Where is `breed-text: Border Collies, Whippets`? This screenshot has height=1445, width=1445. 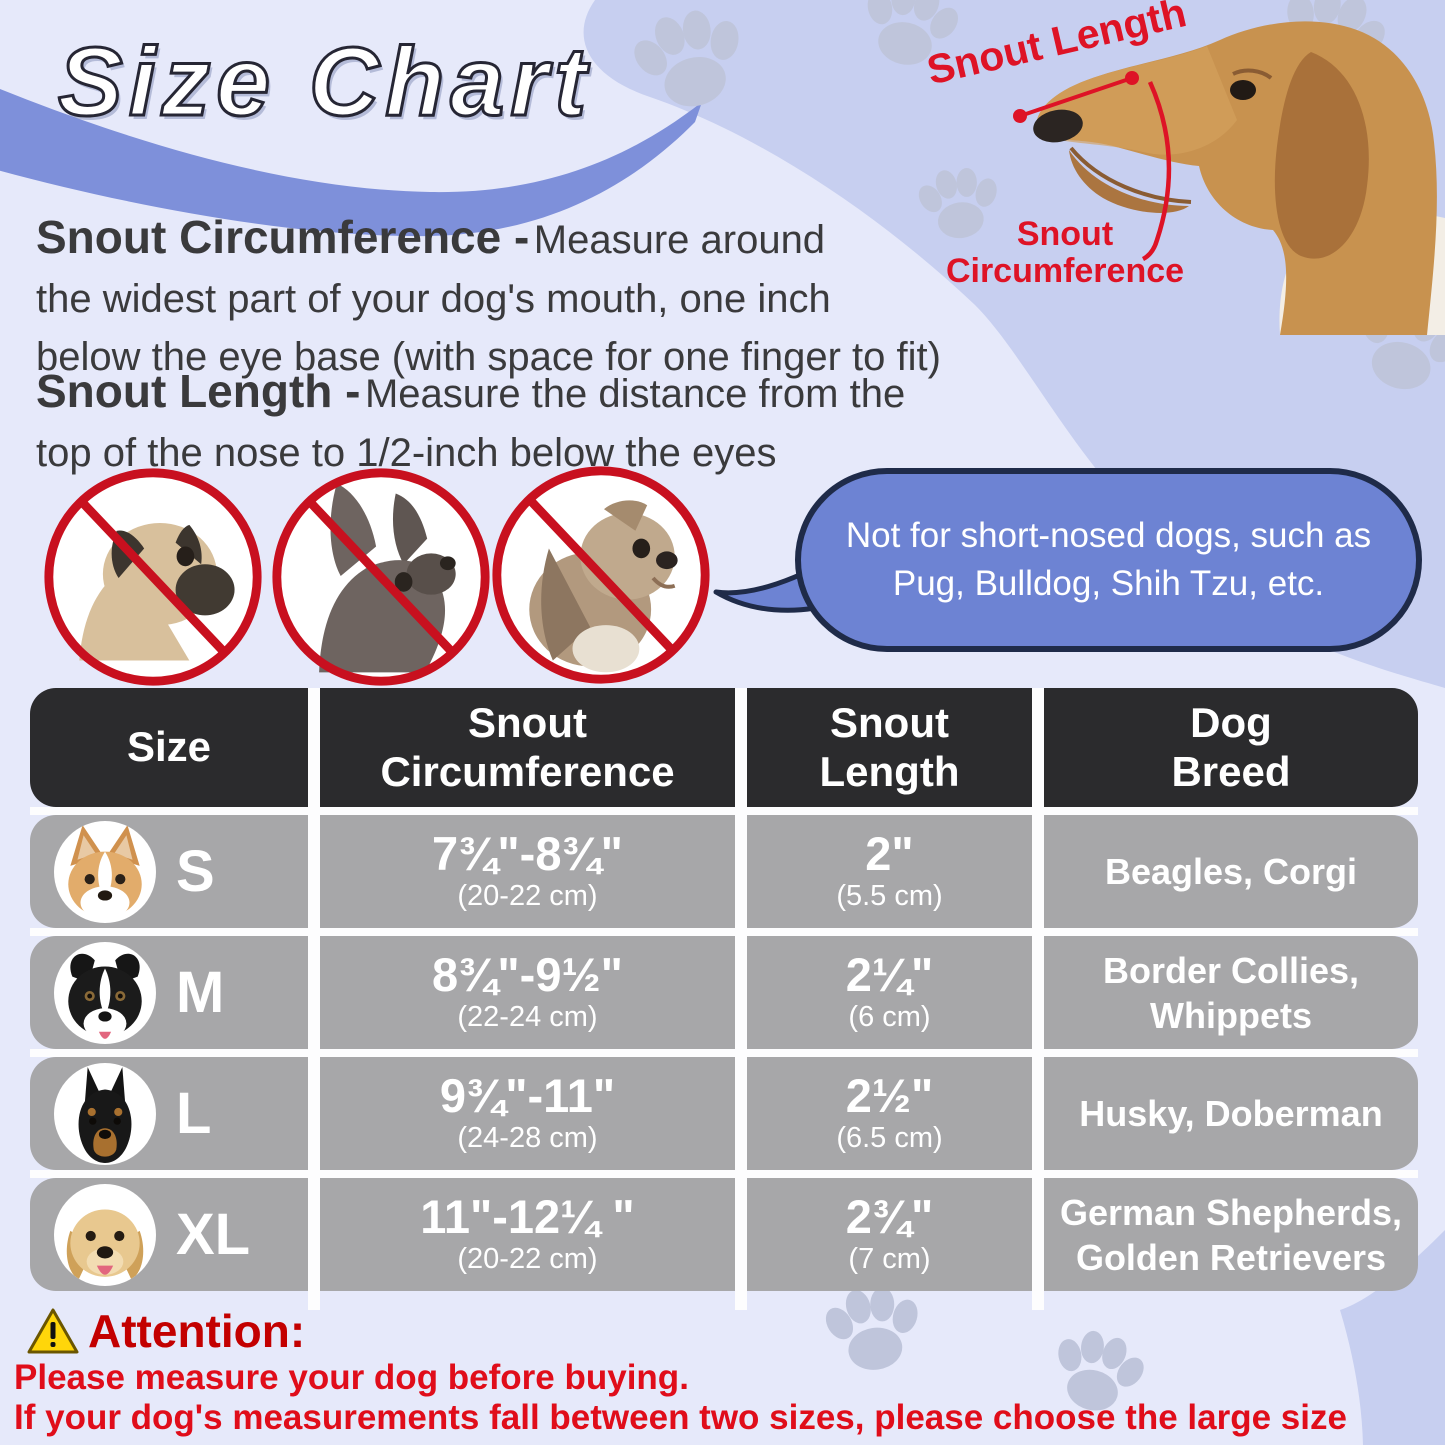
breed-text: Border Collies, Whippets is located at coordinates (1231, 992).